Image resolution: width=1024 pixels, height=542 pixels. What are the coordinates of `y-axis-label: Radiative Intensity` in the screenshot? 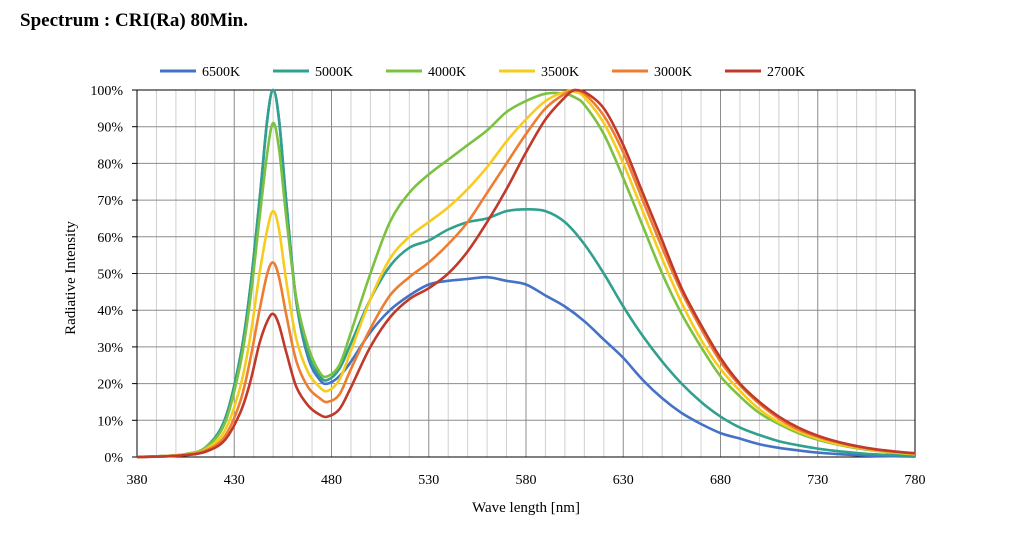 It's located at (71, 278).